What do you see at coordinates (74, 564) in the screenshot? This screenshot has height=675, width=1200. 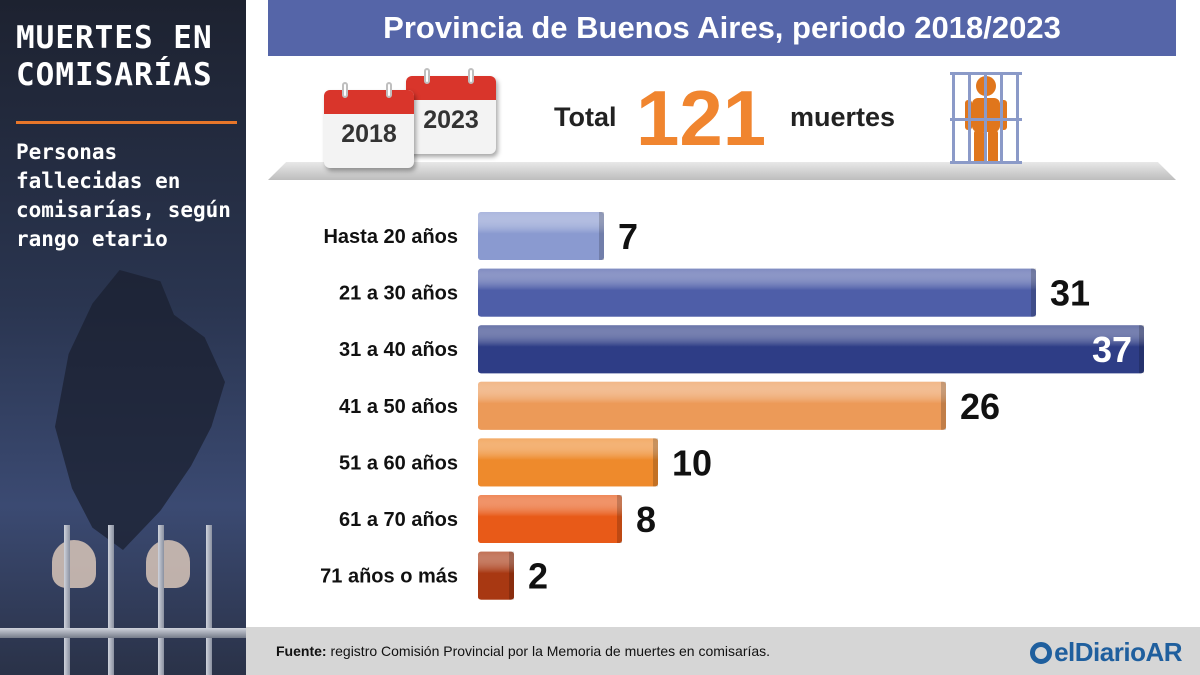 I see `left-hand-image` at bounding box center [74, 564].